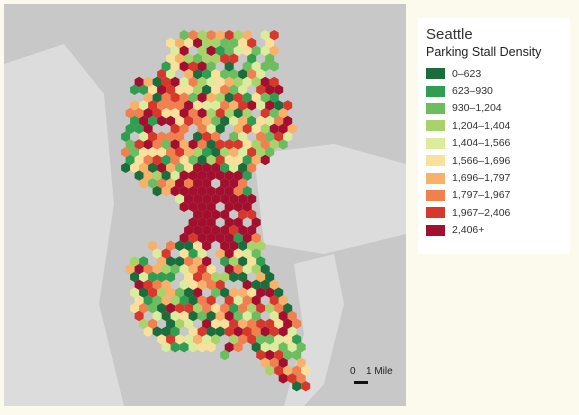 The width and height of the screenshot is (579, 415). What do you see at coordinates (472, 91) in the screenshot?
I see `legend-label: 623–930` at bounding box center [472, 91].